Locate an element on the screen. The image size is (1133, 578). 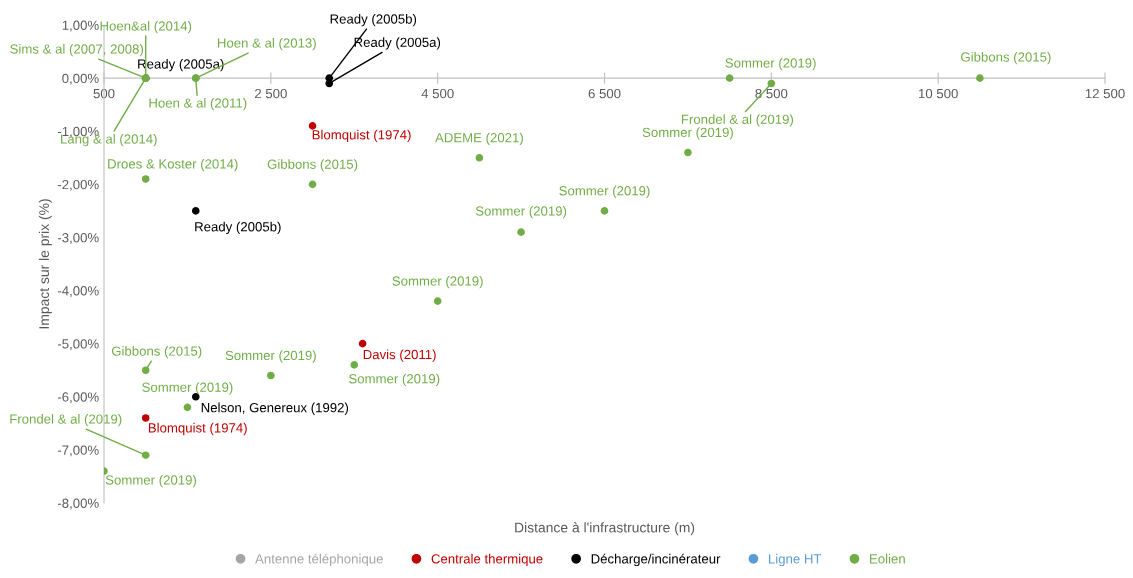
y-tick-label: -6,00% is located at coordinates (78, 398).